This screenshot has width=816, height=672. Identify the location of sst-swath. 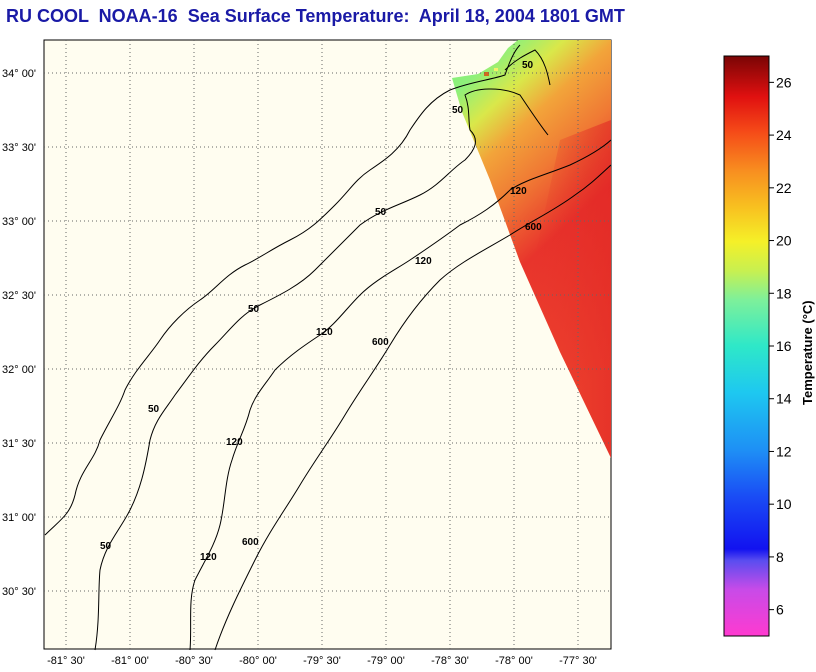
(531, 249).